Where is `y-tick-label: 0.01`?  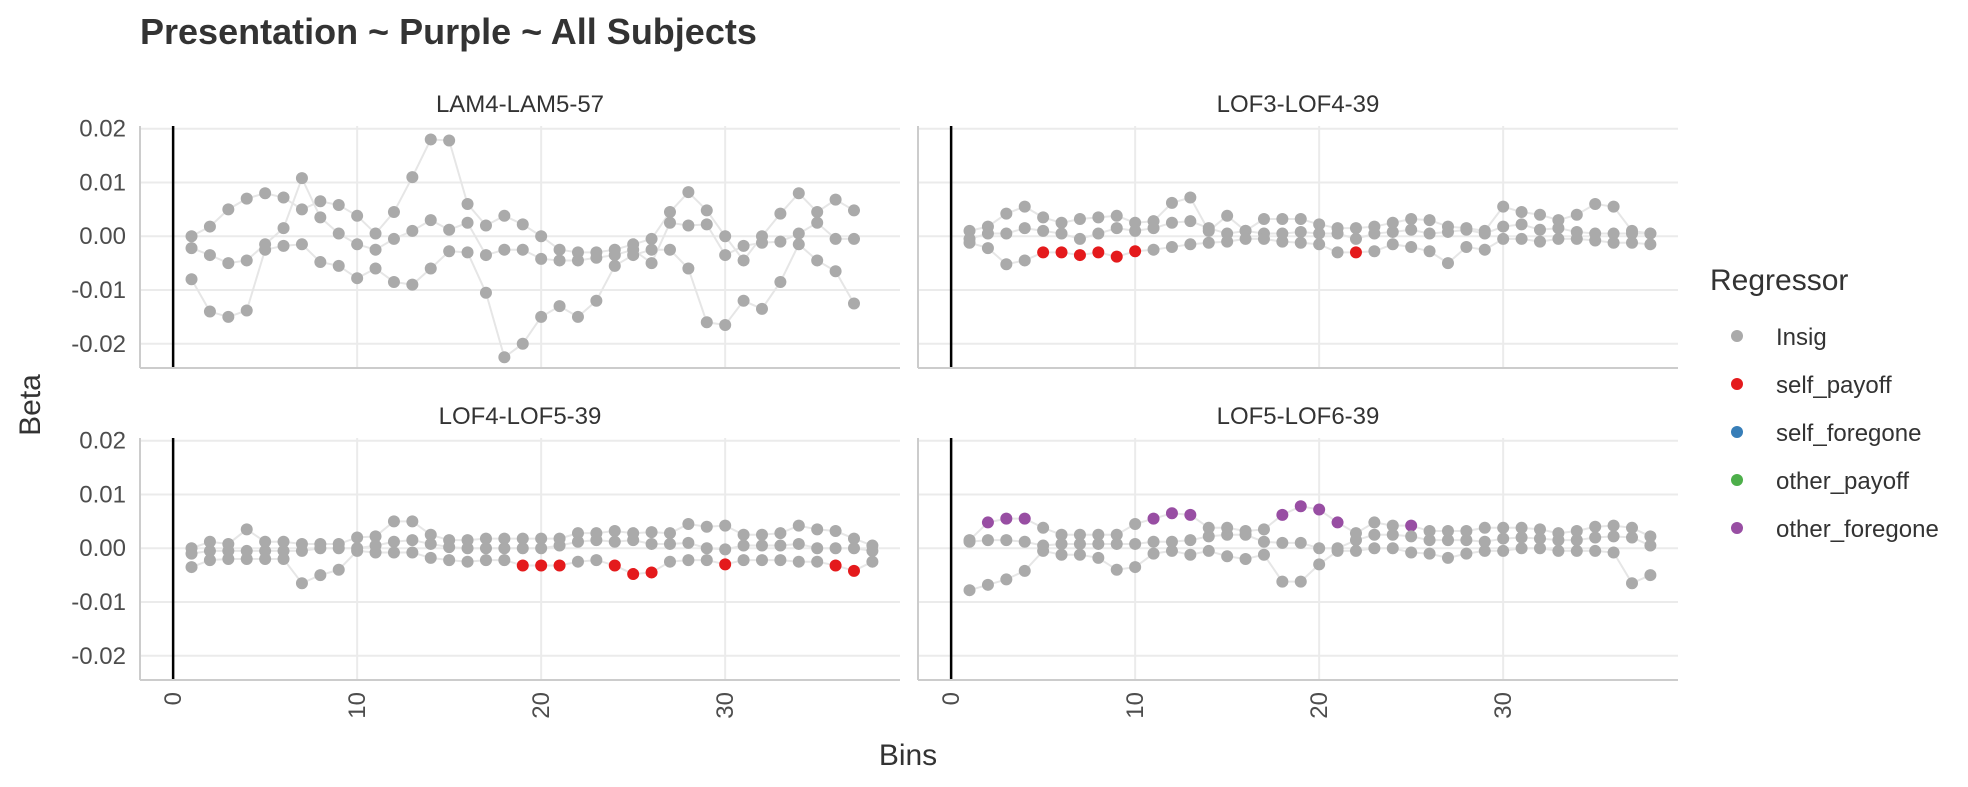 y-tick-label: 0.01 is located at coordinates (102, 182).